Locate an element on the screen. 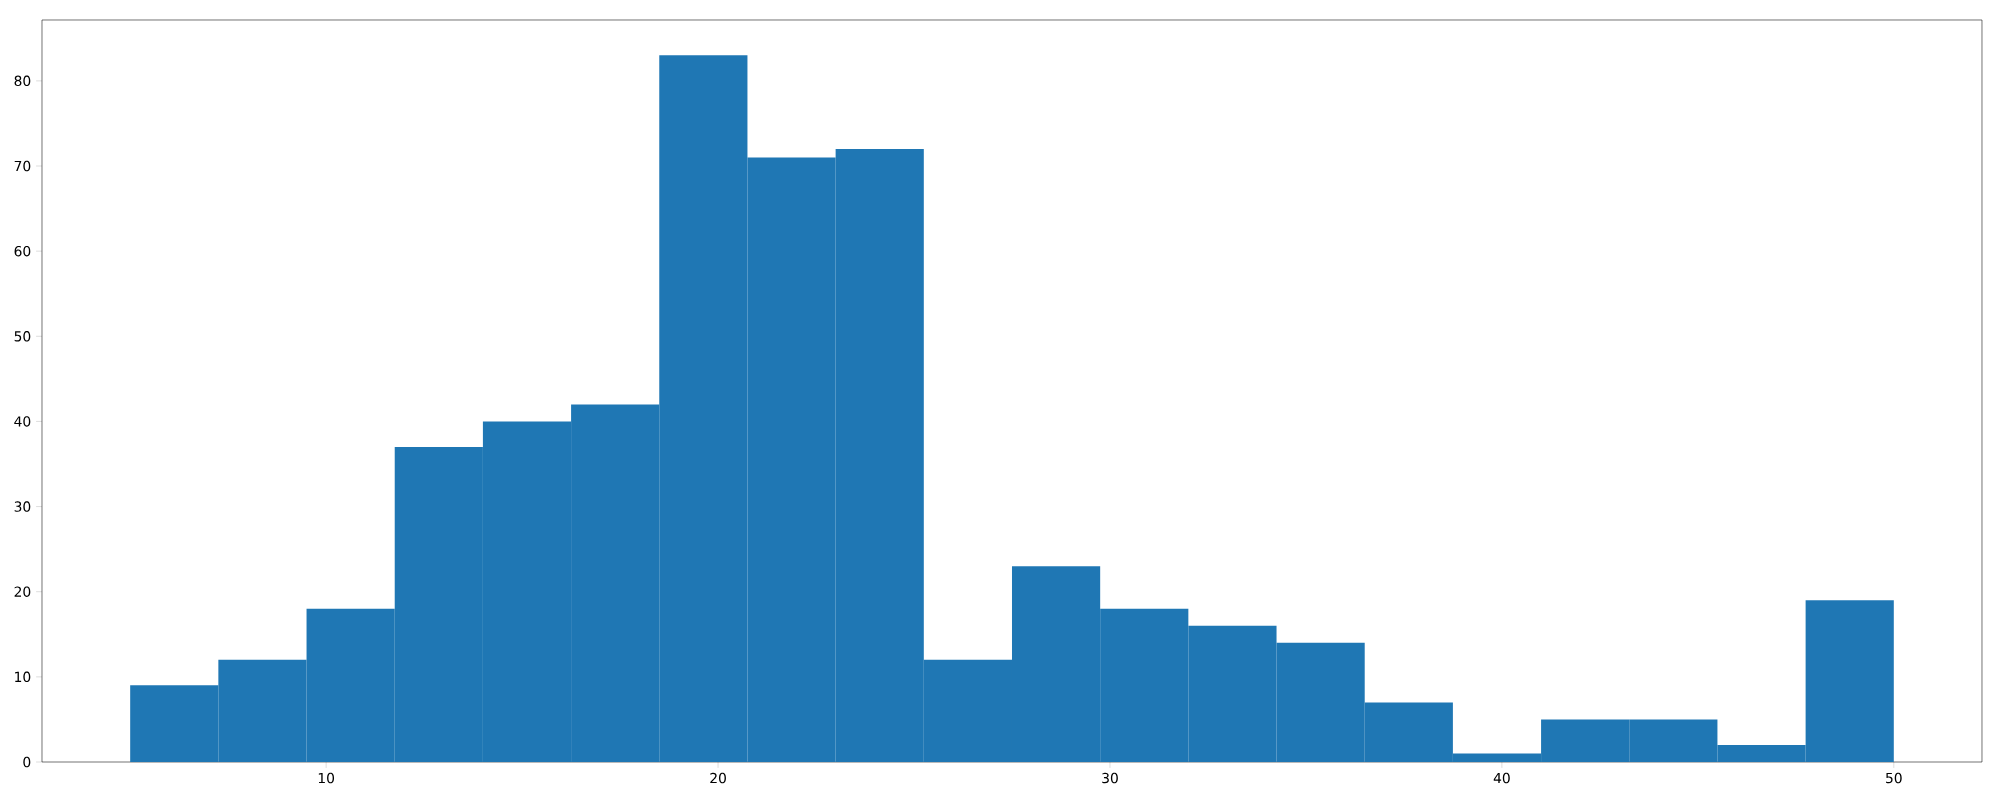 This screenshot has width=2000, height=800. y-tick-label: 0 is located at coordinates (27, 762).